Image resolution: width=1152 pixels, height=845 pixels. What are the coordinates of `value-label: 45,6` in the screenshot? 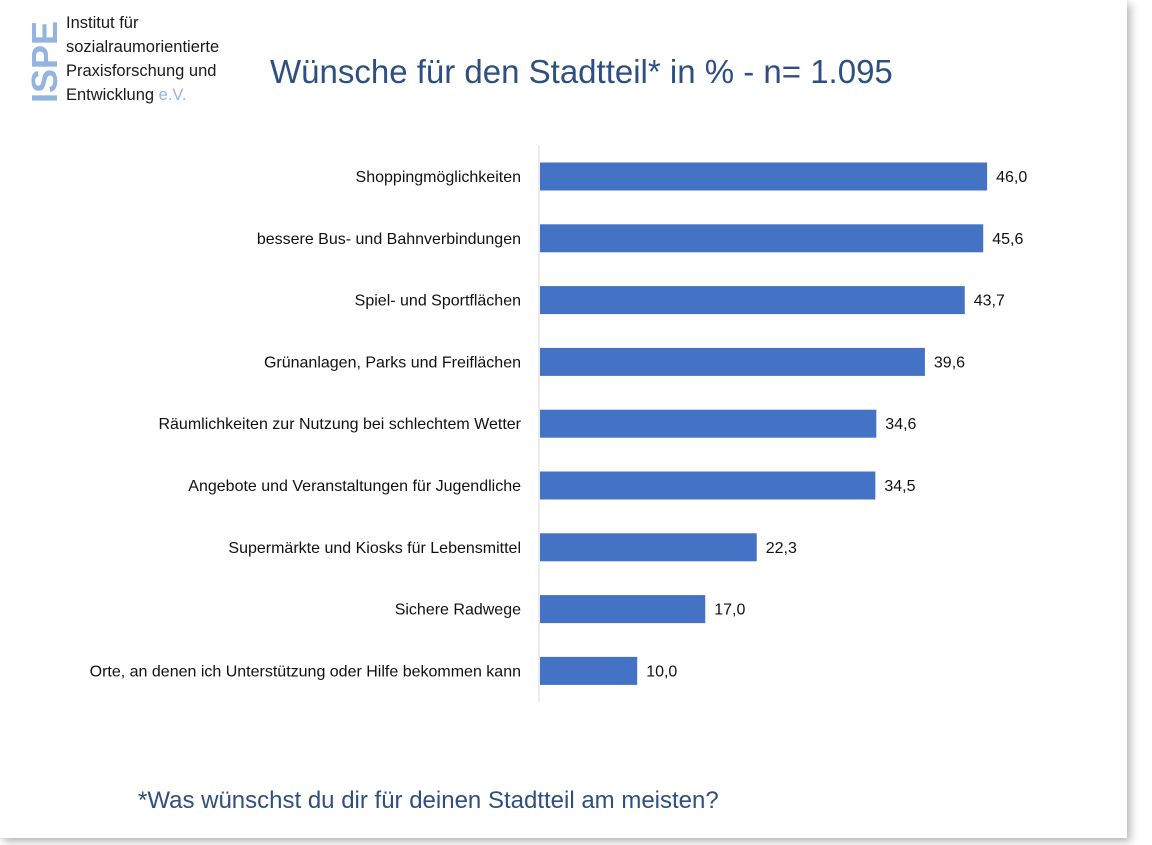 It's located at (1007, 239).